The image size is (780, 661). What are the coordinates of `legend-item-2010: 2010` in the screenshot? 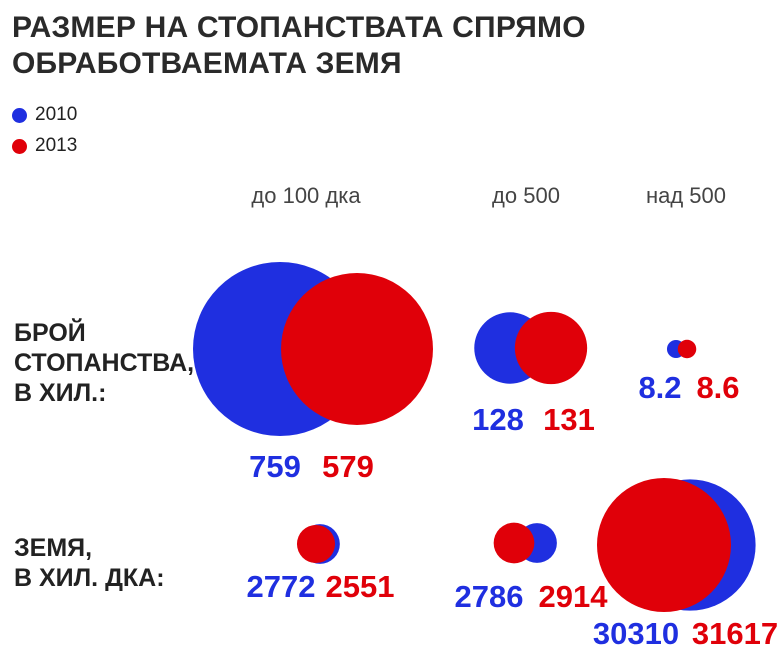 It's located at (44, 115).